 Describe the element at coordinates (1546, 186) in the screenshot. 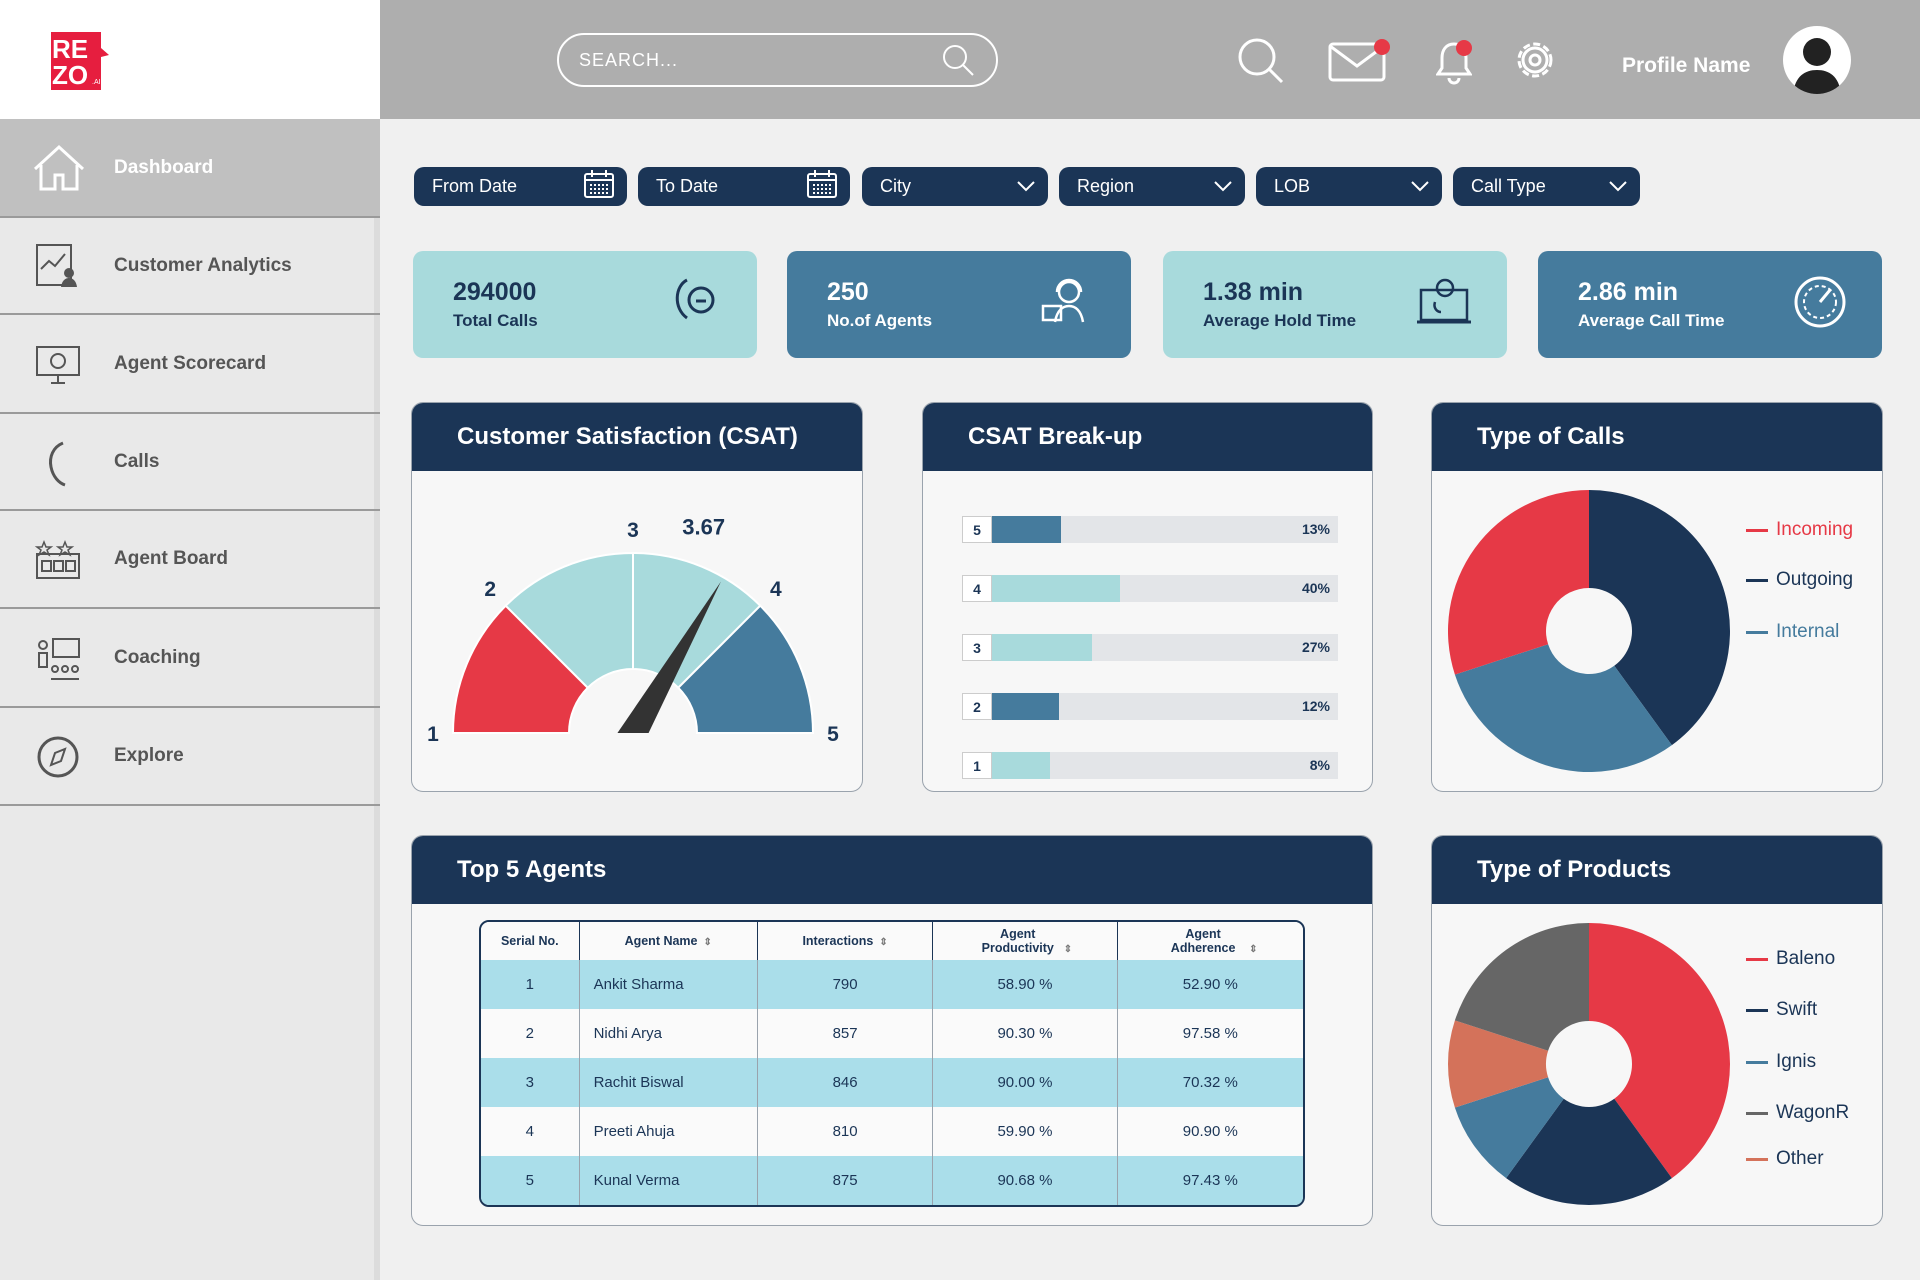

I see `filter-call-type: Call Type` at that location.